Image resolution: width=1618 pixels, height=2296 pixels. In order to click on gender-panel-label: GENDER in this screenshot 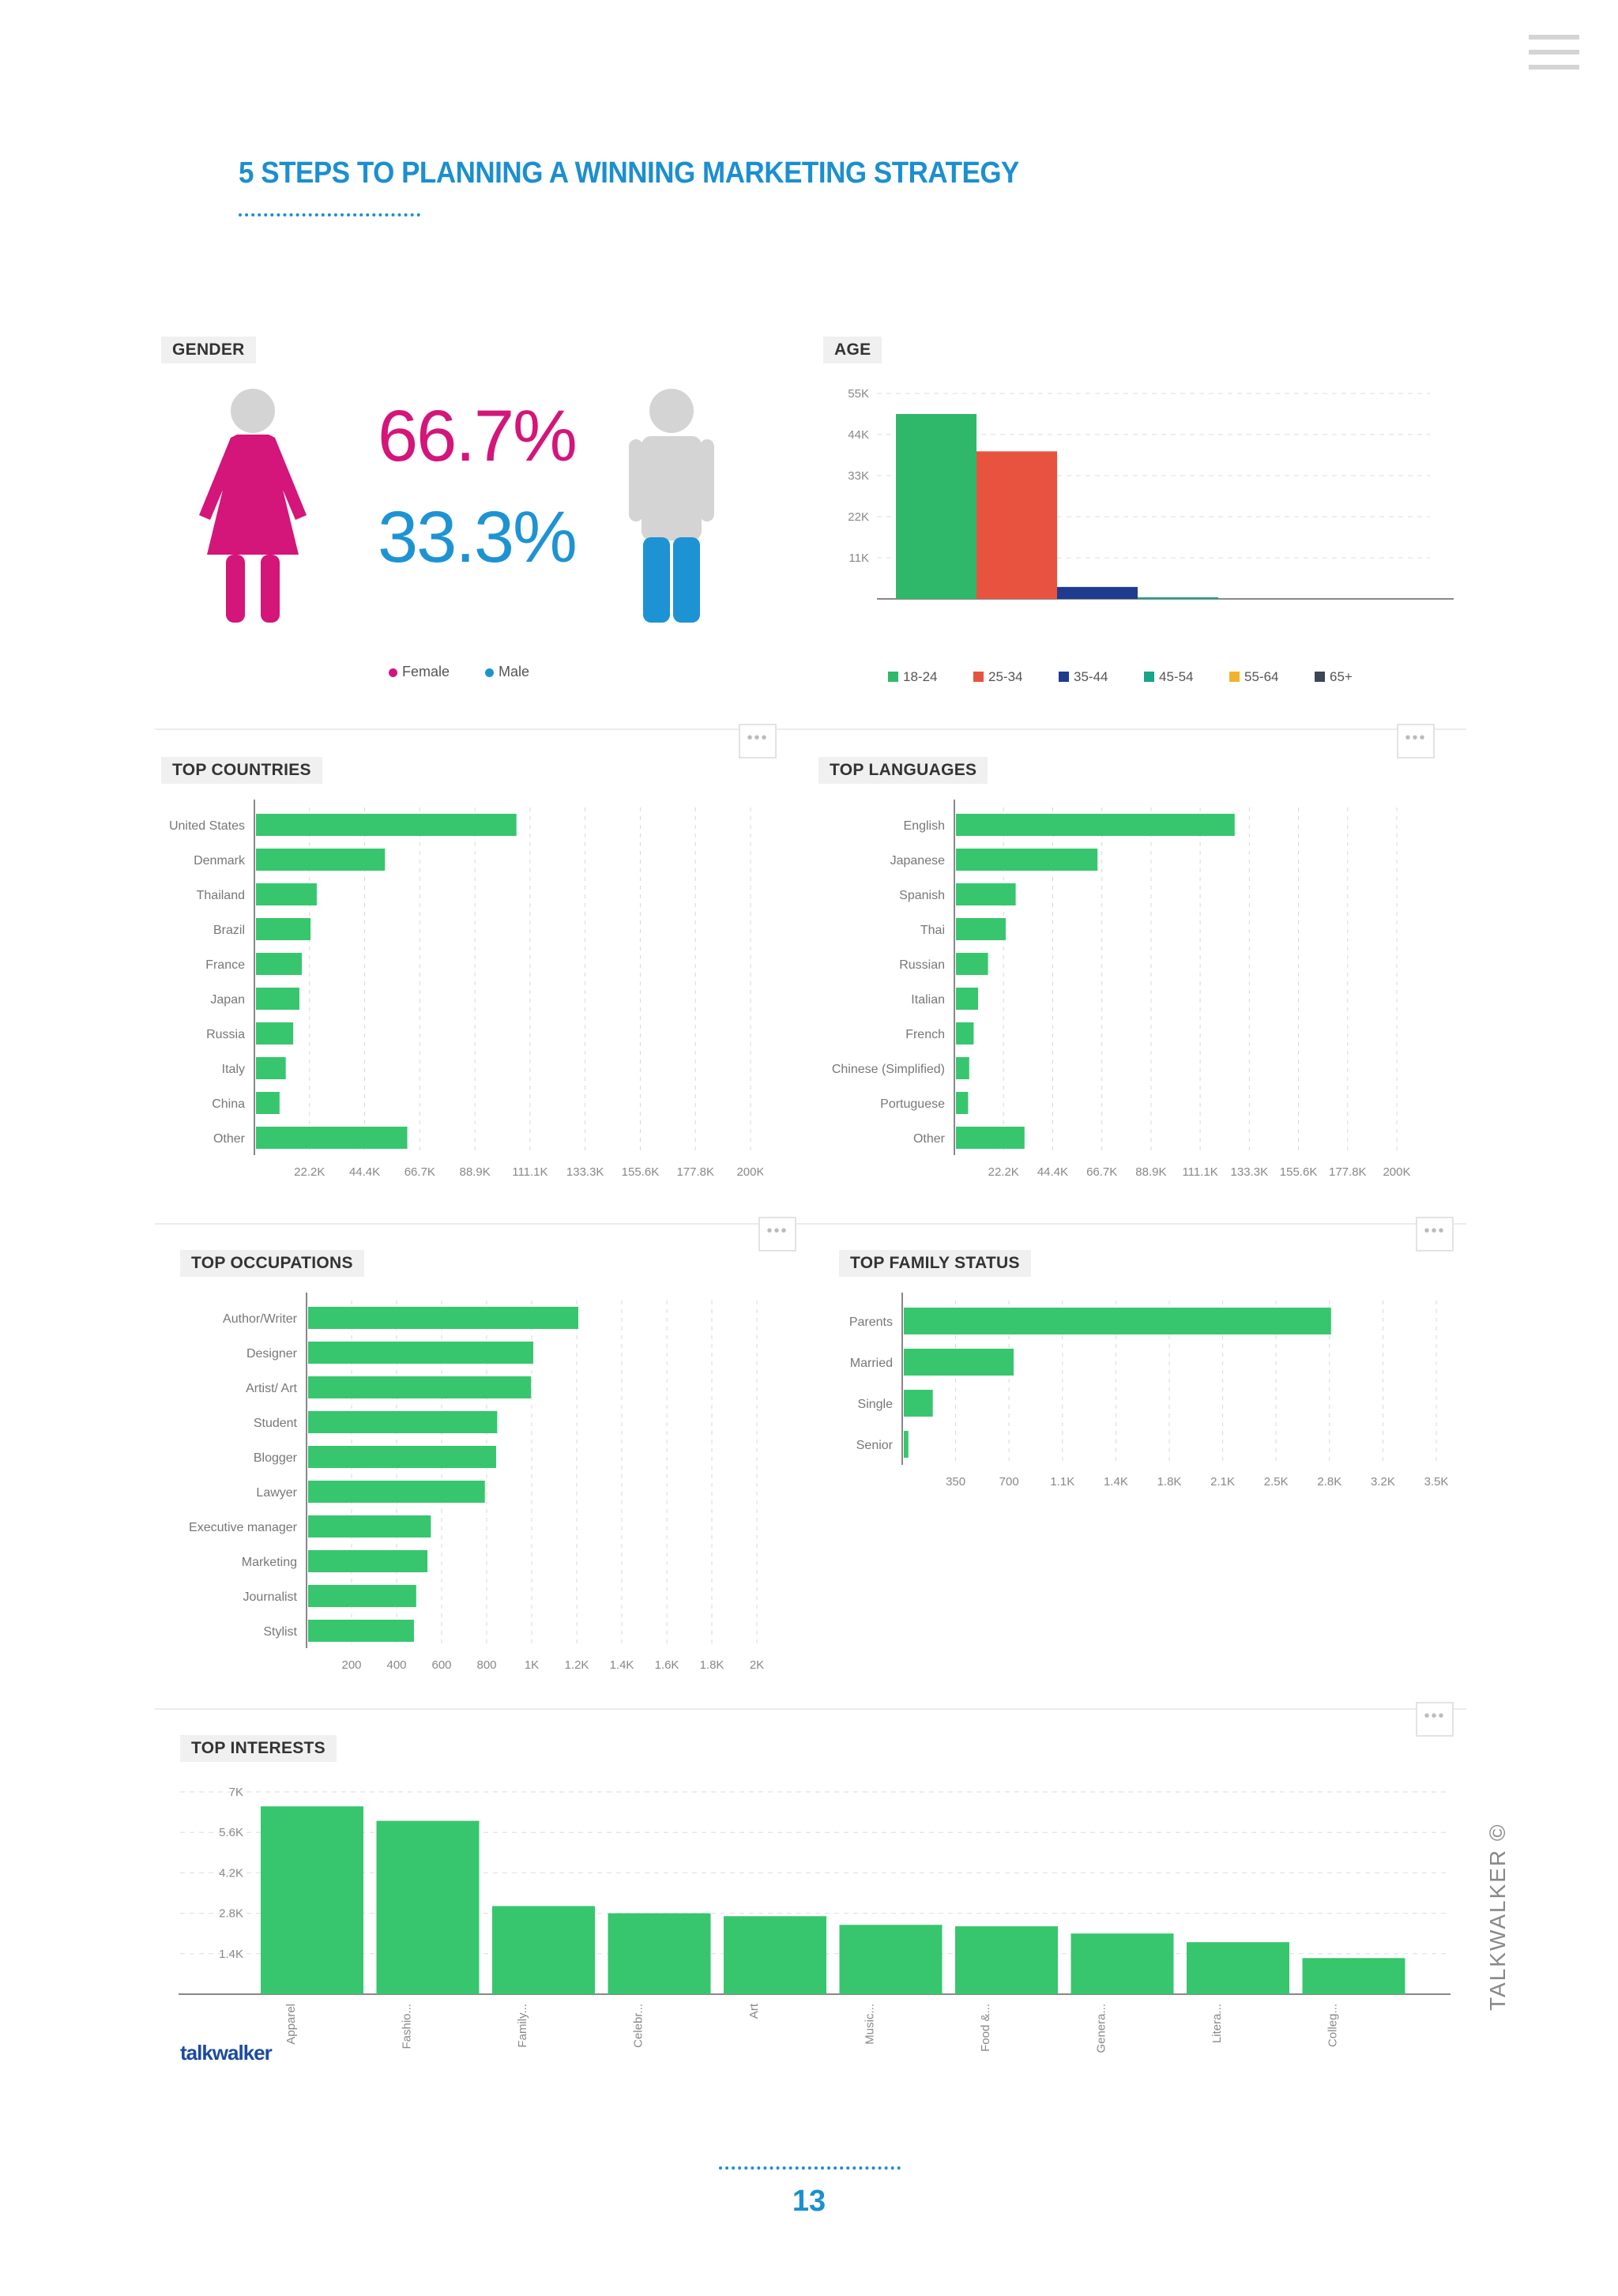, I will do `click(208, 350)`.